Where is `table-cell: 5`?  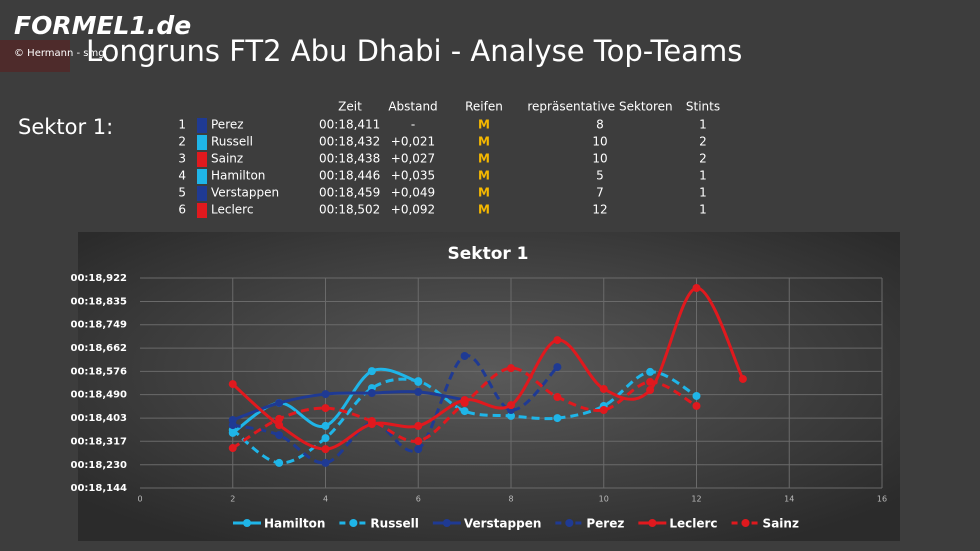
table-cell: 5 is located at coordinates (600, 176).